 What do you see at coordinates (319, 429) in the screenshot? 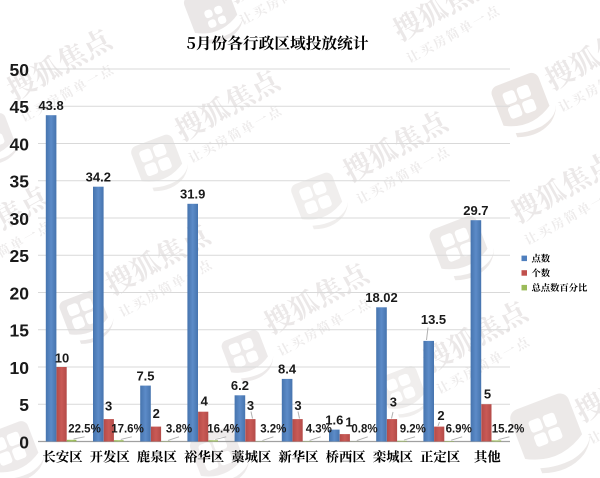
I see `svg-text: 4.3%` at bounding box center [319, 429].